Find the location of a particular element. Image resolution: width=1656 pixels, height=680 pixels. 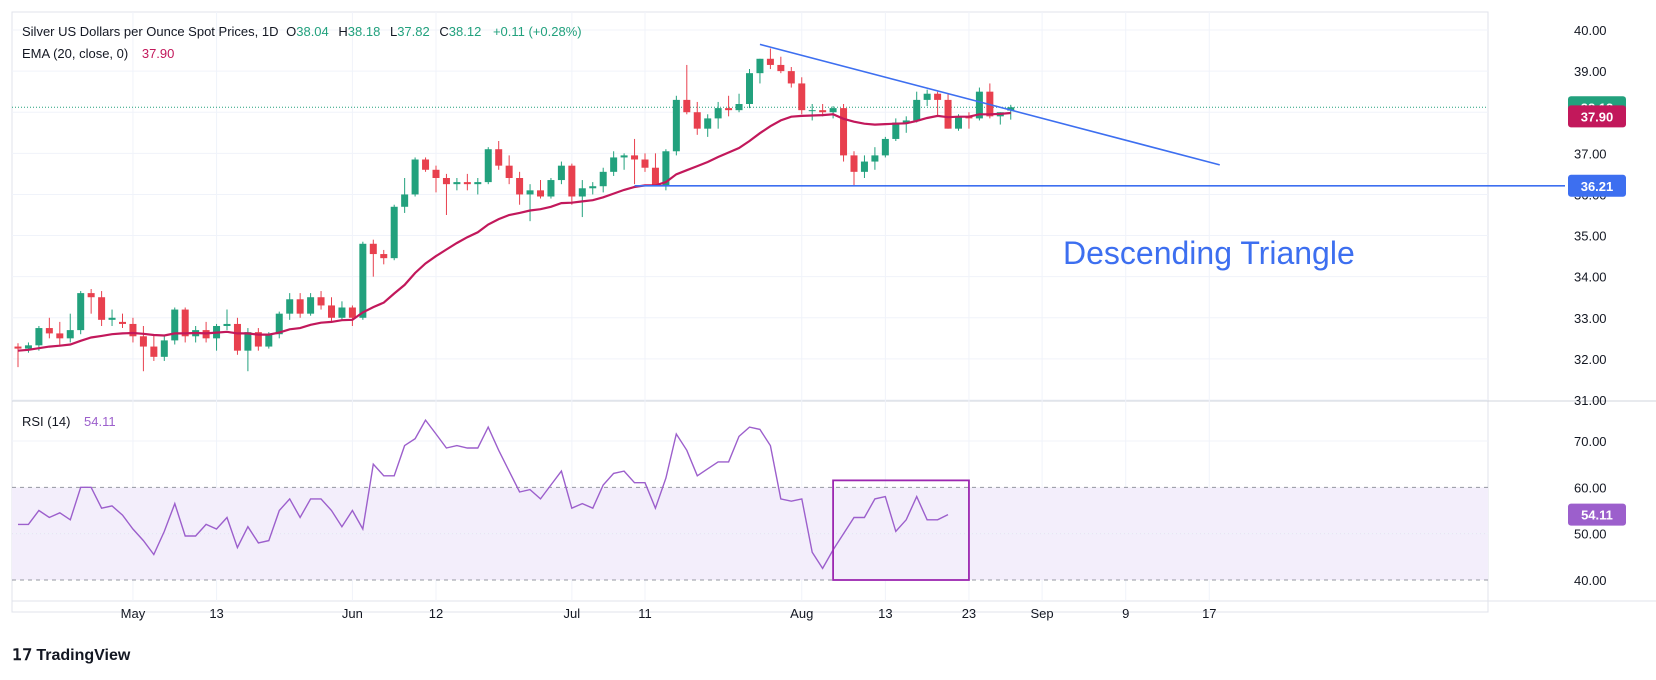

price-tick-label: 37.00 is located at coordinates (1590, 153).